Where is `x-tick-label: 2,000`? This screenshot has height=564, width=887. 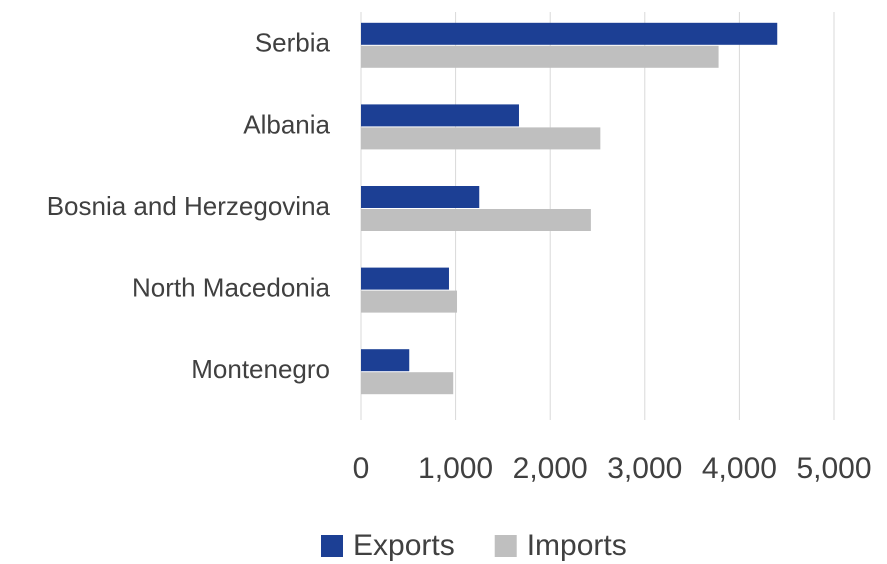
x-tick-label: 2,000 is located at coordinates (550, 468).